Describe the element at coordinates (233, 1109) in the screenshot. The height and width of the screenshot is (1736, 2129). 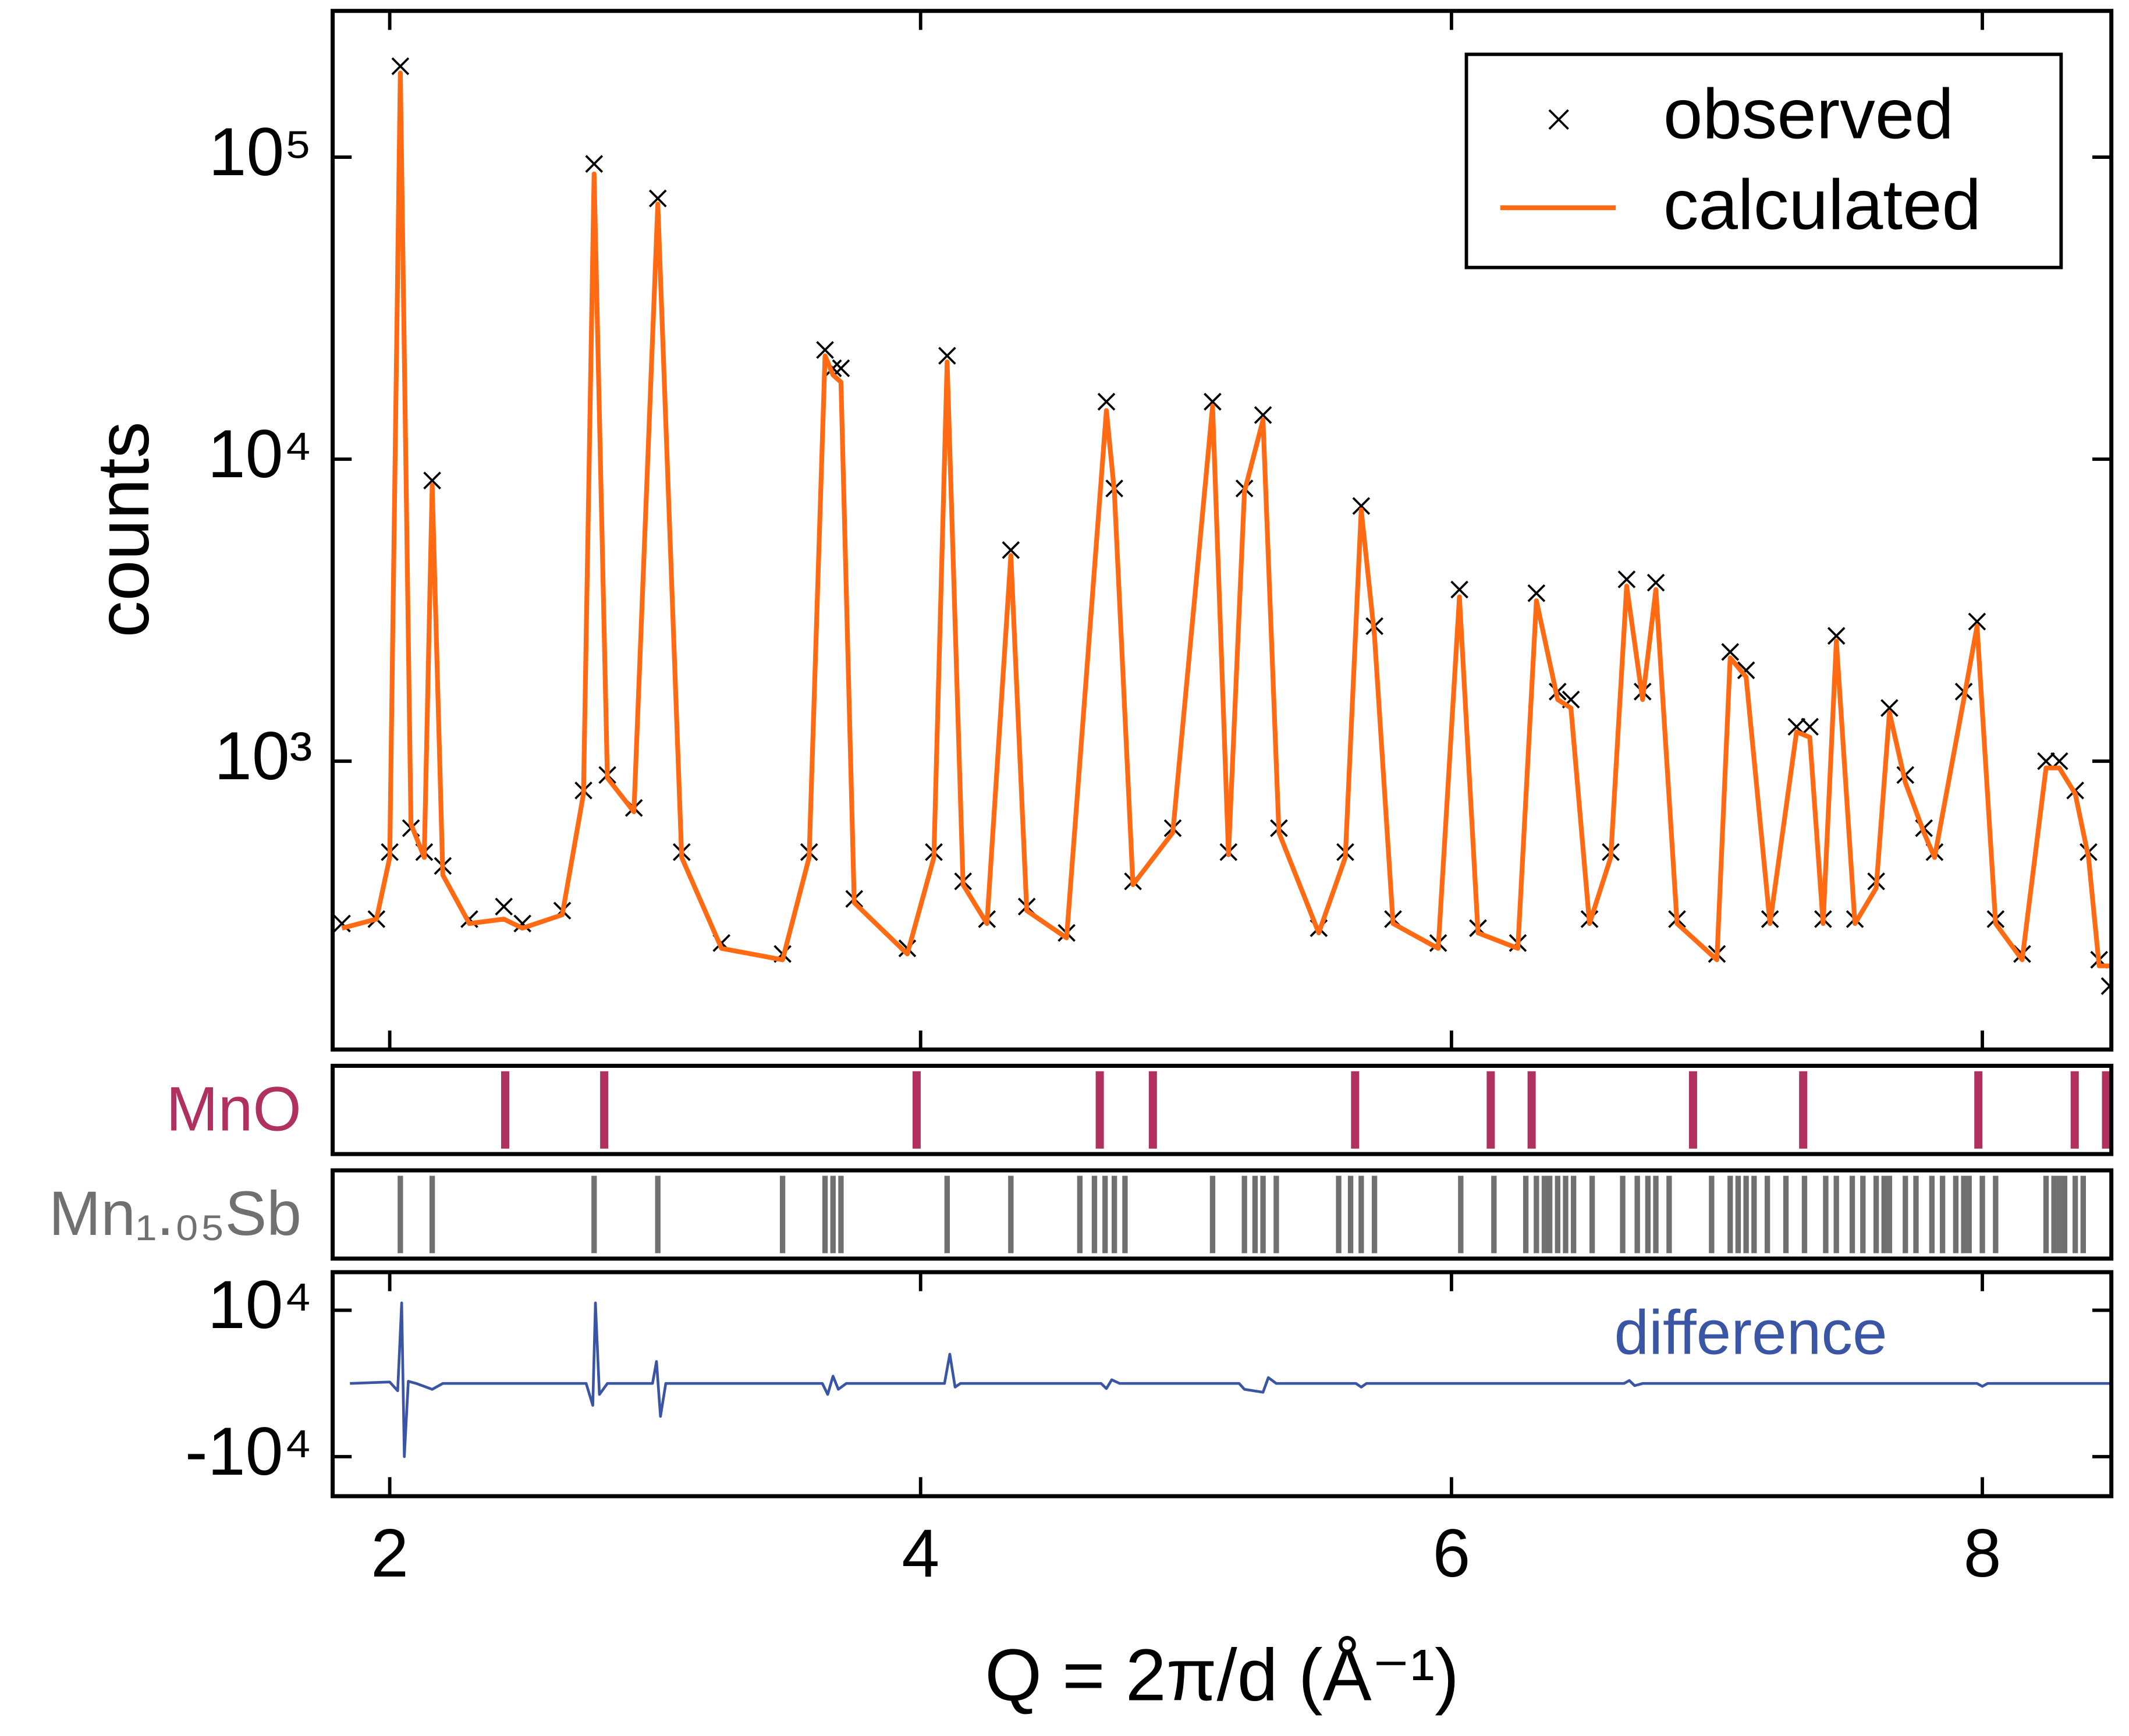
I see `phase-label: MnO` at that location.